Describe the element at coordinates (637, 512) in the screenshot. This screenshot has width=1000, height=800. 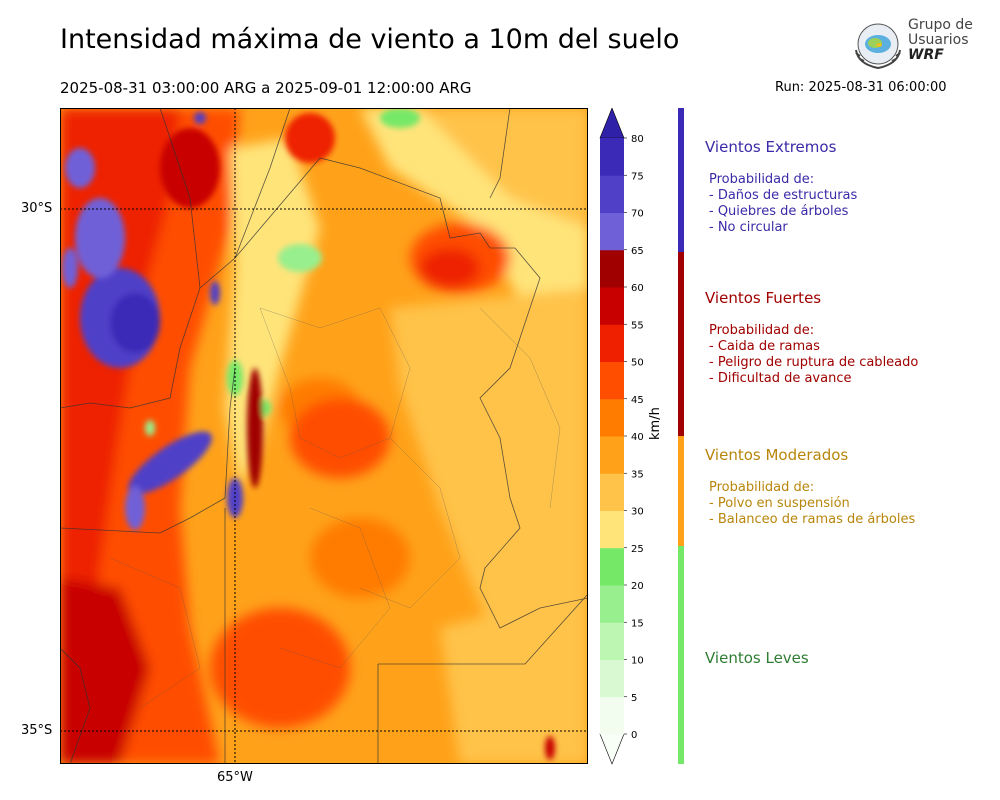
I see `colorbar-tick-label: 30` at that location.